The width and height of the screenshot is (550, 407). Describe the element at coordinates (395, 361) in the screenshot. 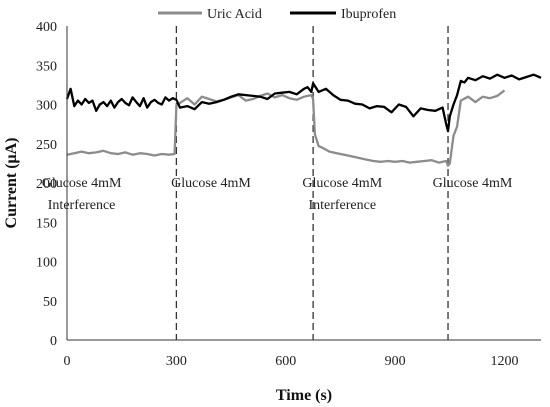

I see `x-tick-label: 900` at that location.